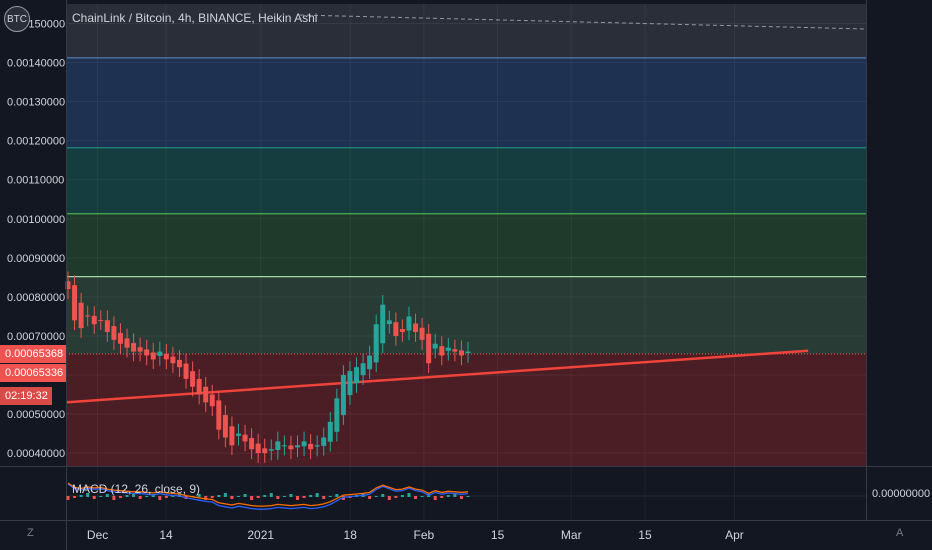  I want to click on y-tick-label: 0.00110000, so click(35, 181).